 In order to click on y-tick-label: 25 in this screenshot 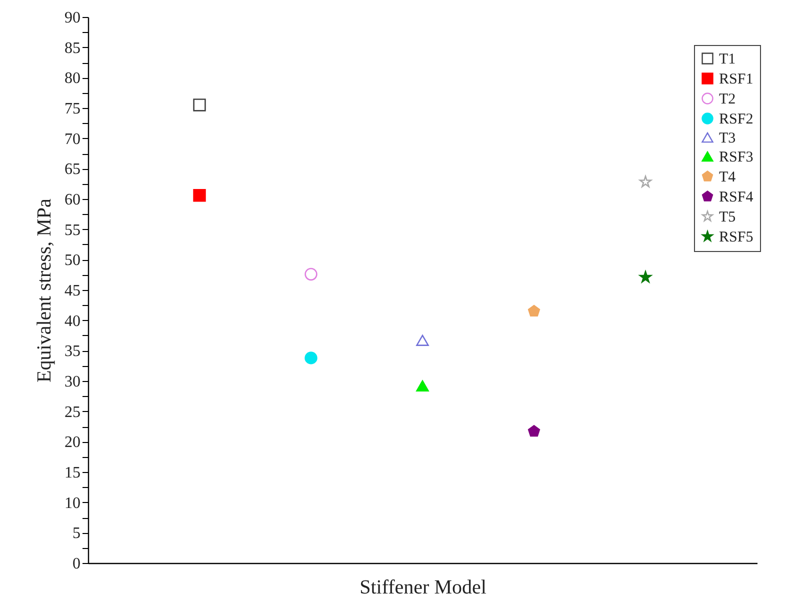, I will do `click(72, 412)`.